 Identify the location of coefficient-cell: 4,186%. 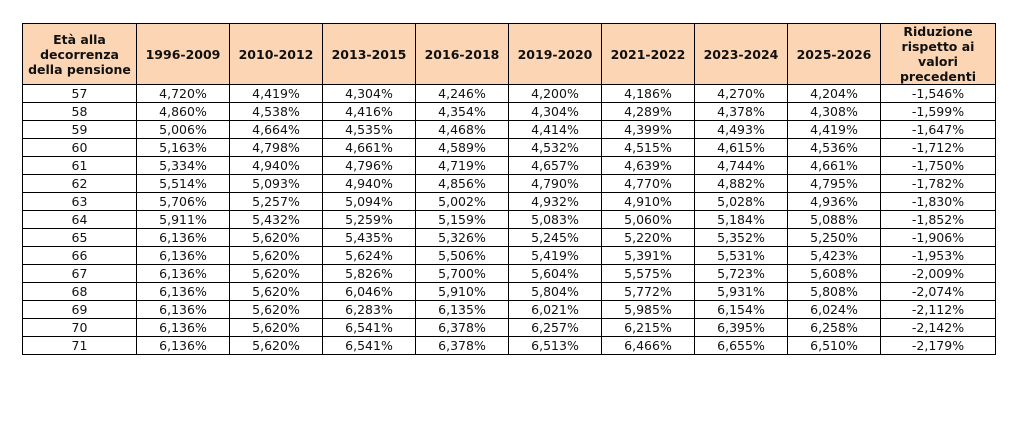
(648, 93).